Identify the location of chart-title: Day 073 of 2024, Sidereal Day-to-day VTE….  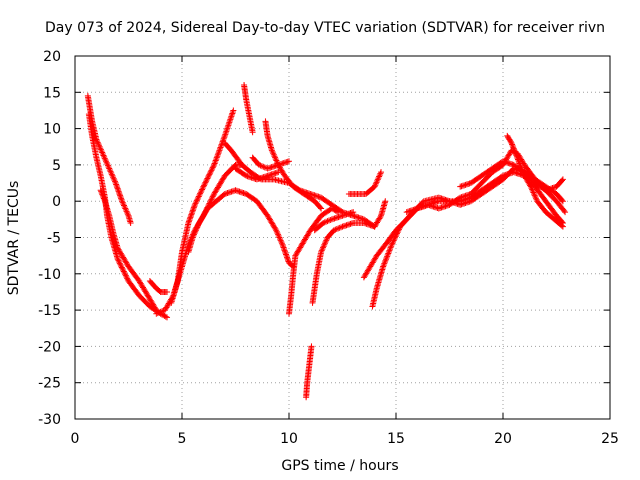
(325, 28).